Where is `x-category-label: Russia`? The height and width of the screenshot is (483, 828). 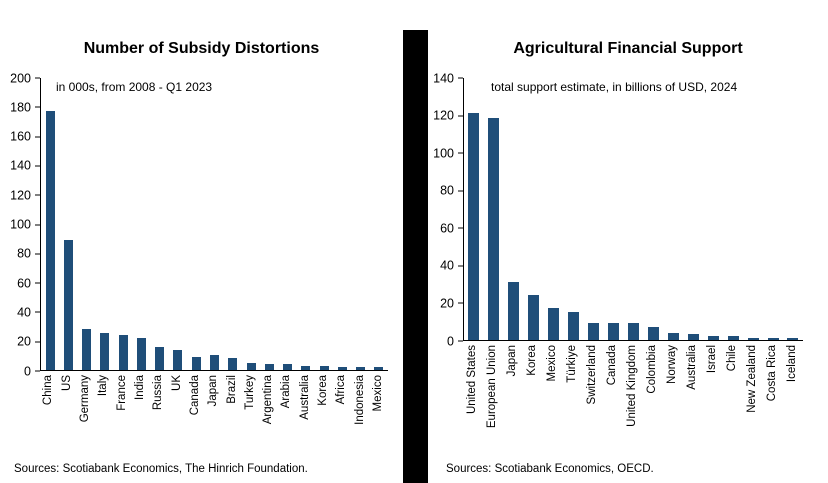 x-category-label: Russia is located at coordinates (158, 393).